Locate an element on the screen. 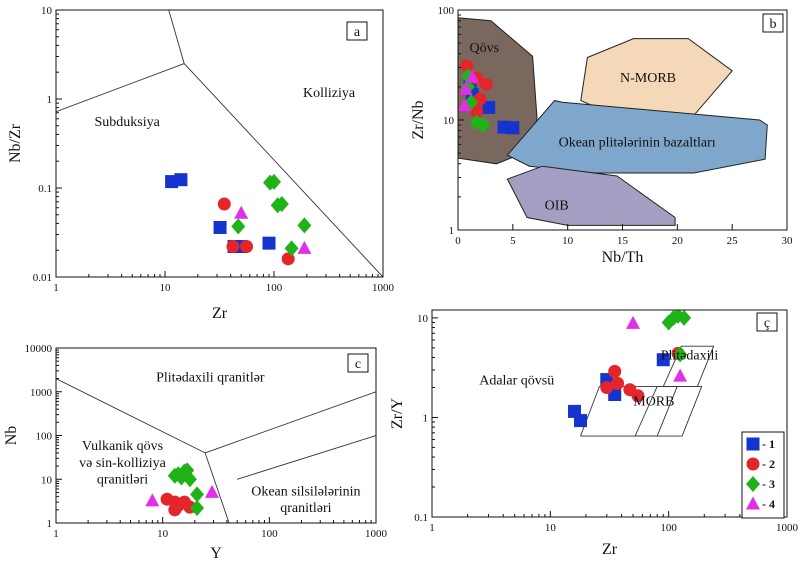 This screenshot has width=808, height=565. x-tick-label: 5 is located at coordinates (513, 241).